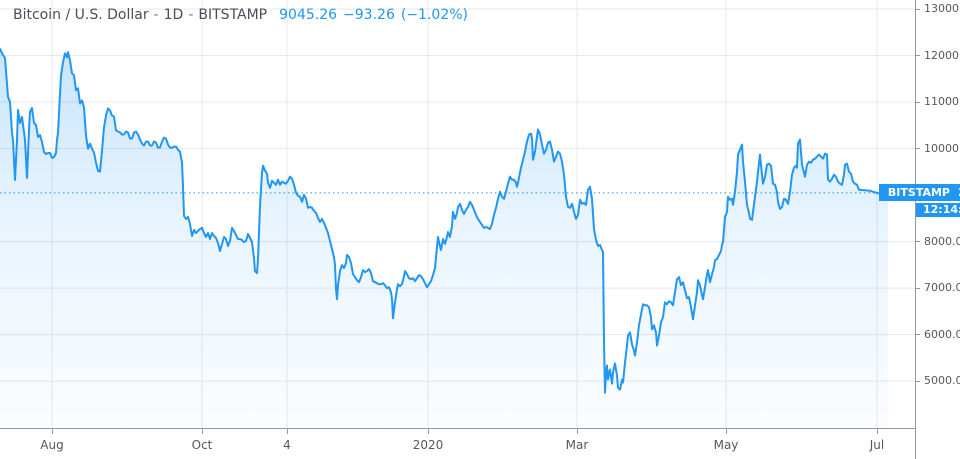 This screenshot has height=459, width=960. What do you see at coordinates (942, 381) in the screenshot?
I see `price-axis-label: 5000.0` at bounding box center [942, 381].